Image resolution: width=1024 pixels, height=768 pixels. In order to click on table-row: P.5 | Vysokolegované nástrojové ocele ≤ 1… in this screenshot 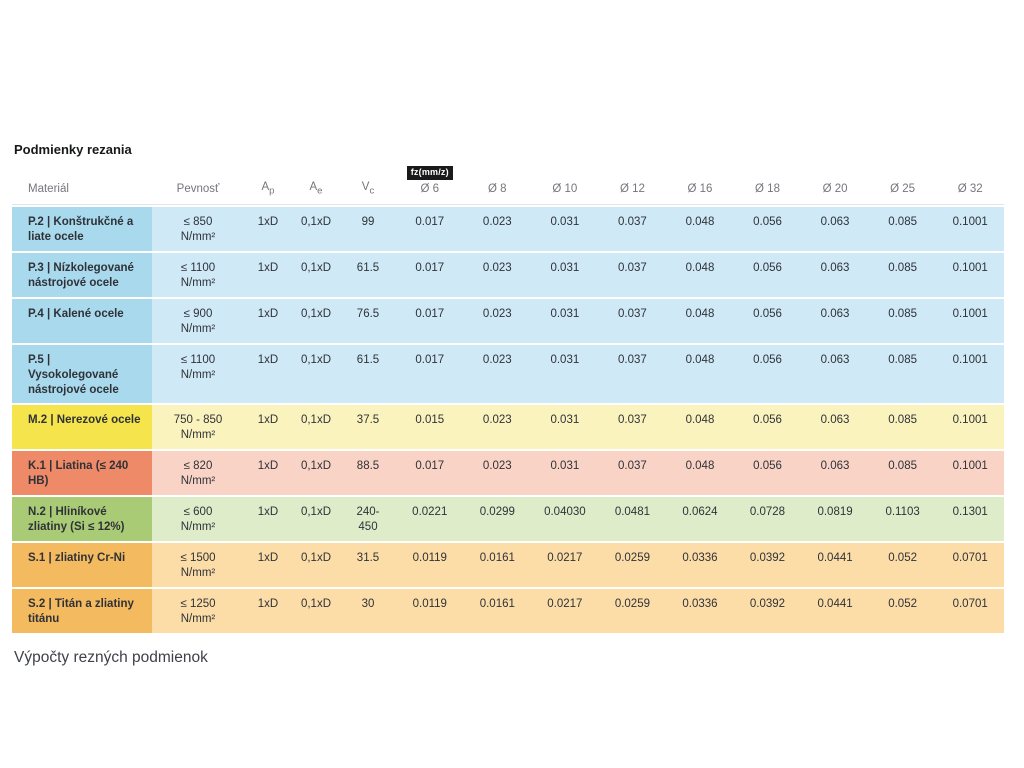, I will do `click(508, 374)`.